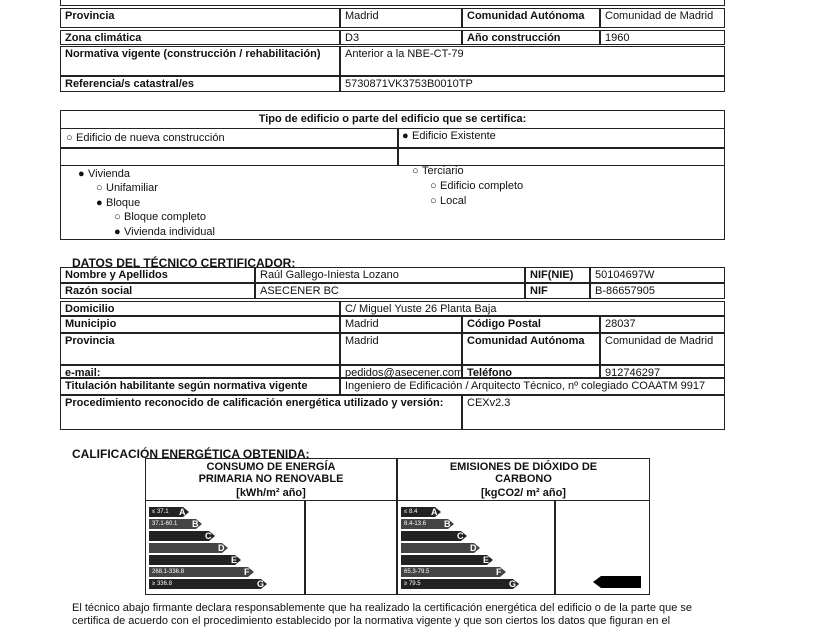  Describe the element at coordinates (557, 291) in the screenshot. I see `field-label: NIF` at that location.